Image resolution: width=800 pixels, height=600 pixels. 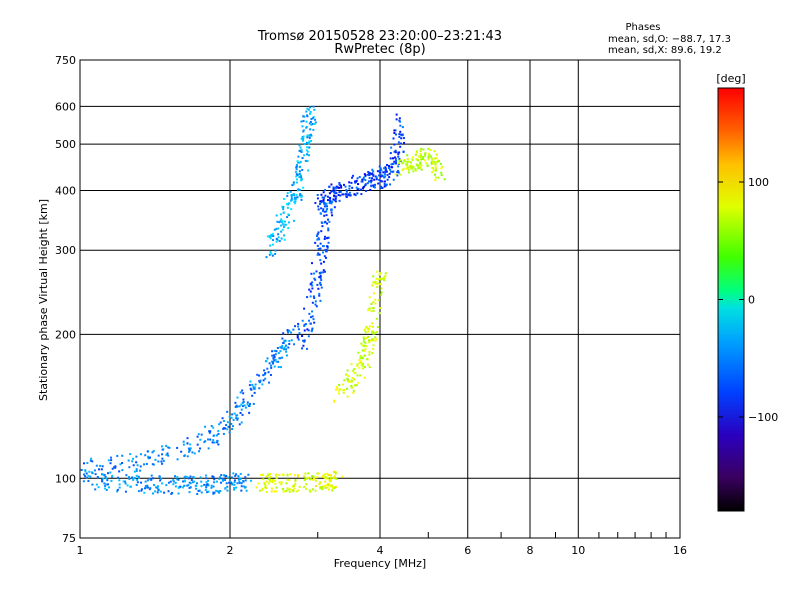 I want to click on phase-box-title: Phases, so click(x=642, y=27).